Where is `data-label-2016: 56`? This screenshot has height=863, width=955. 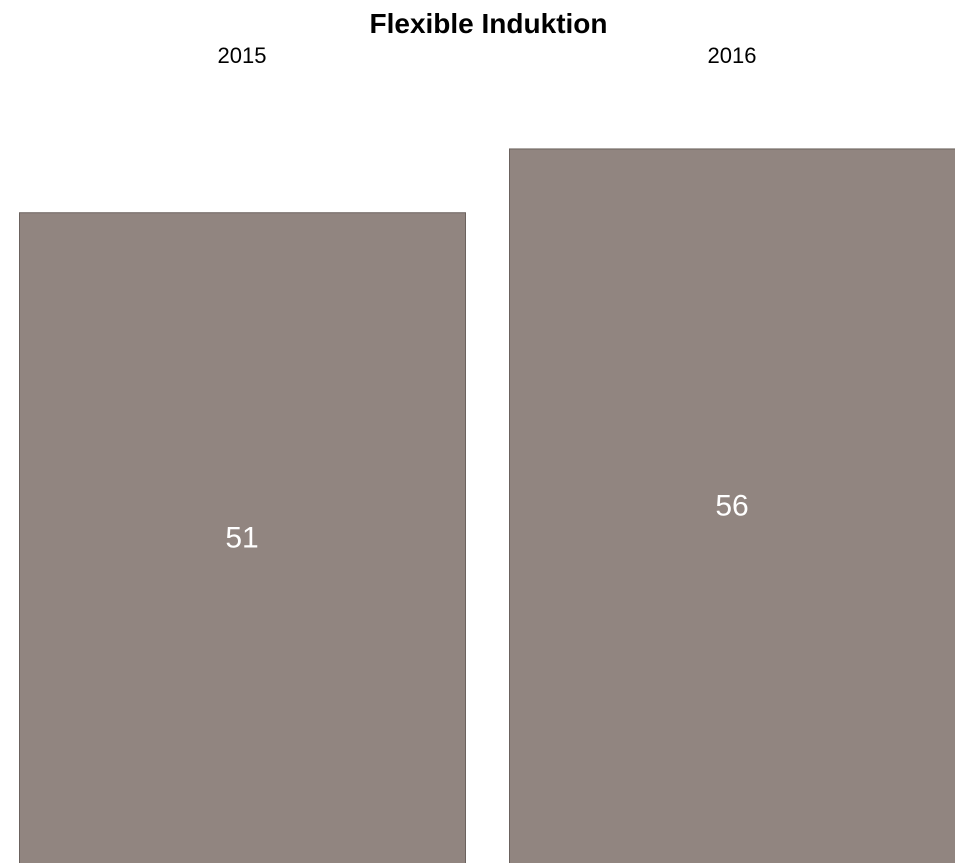
data-label-2016: 56 is located at coordinates (731, 506).